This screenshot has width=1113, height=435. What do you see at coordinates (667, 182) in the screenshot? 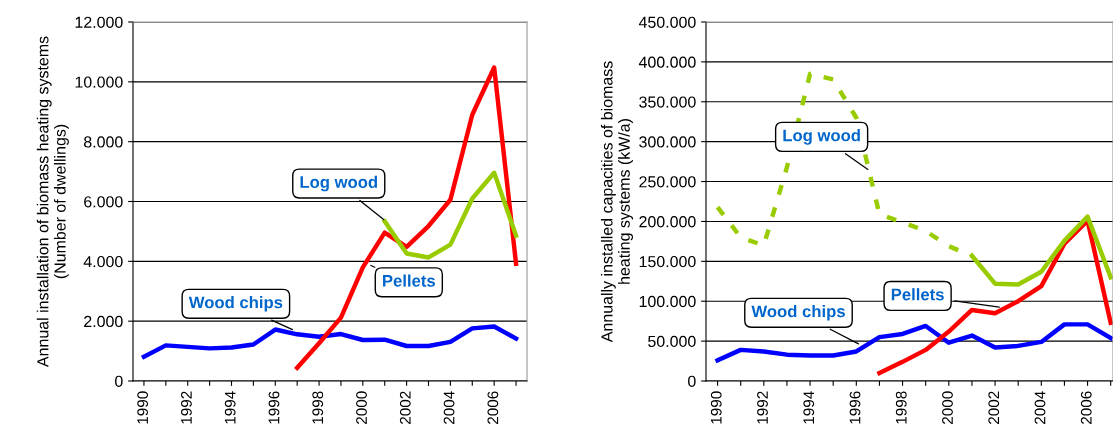
I see `y-tick-label: 250.000` at bounding box center [667, 182].